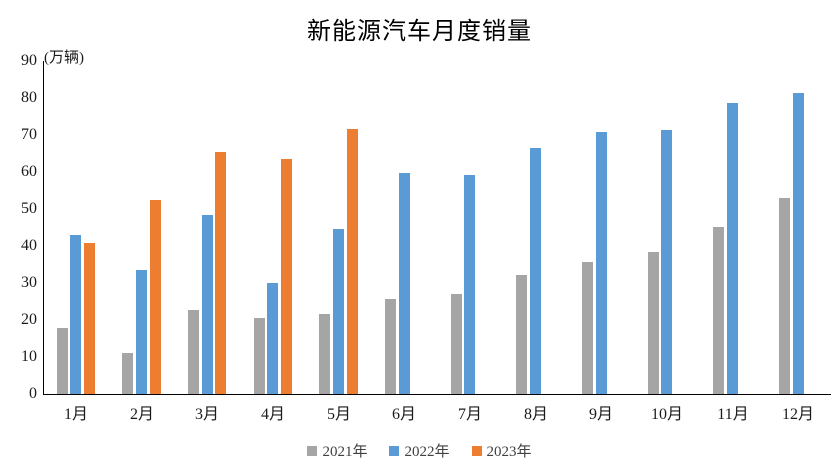 The height and width of the screenshot is (469, 839). I want to click on x-tick-label: 1月, so click(75, 414).